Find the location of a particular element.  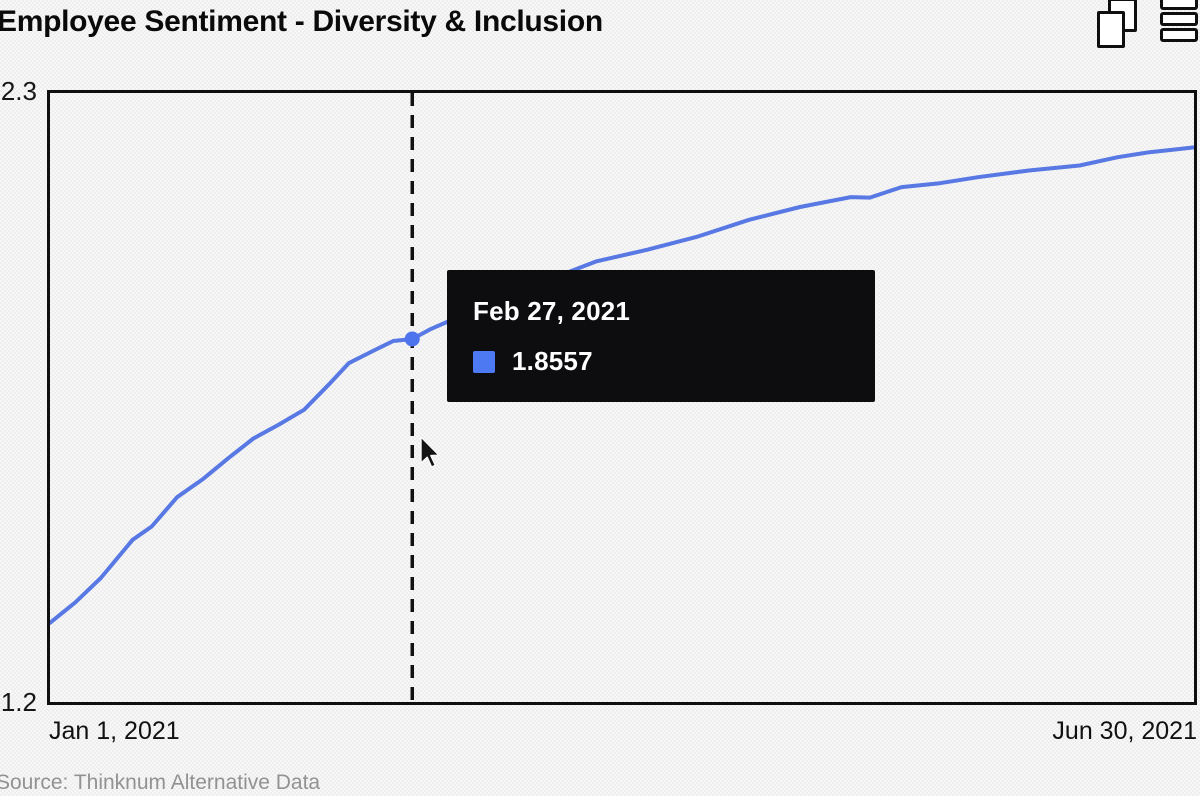

tooltip-series-swatch is located at coordinates (484, 361).